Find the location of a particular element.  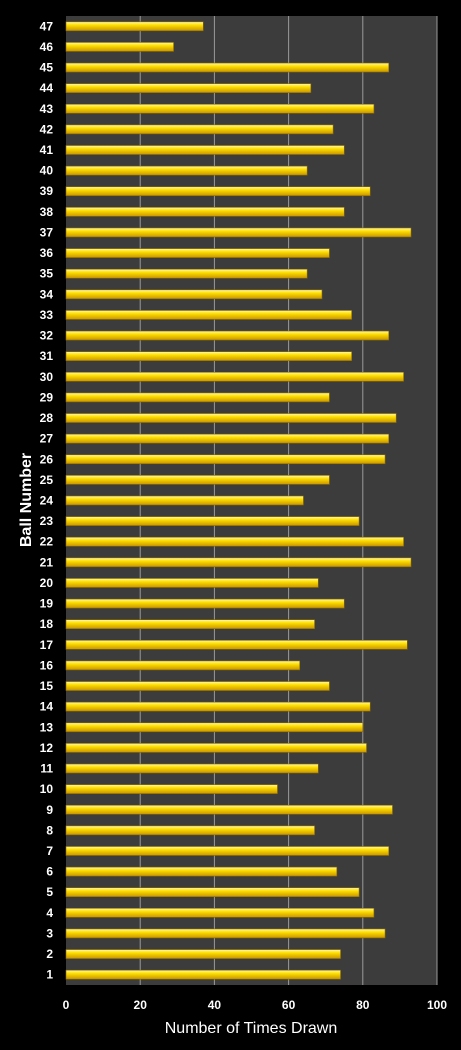

y-tick-label: 46 is located at coordinates (47, 47).